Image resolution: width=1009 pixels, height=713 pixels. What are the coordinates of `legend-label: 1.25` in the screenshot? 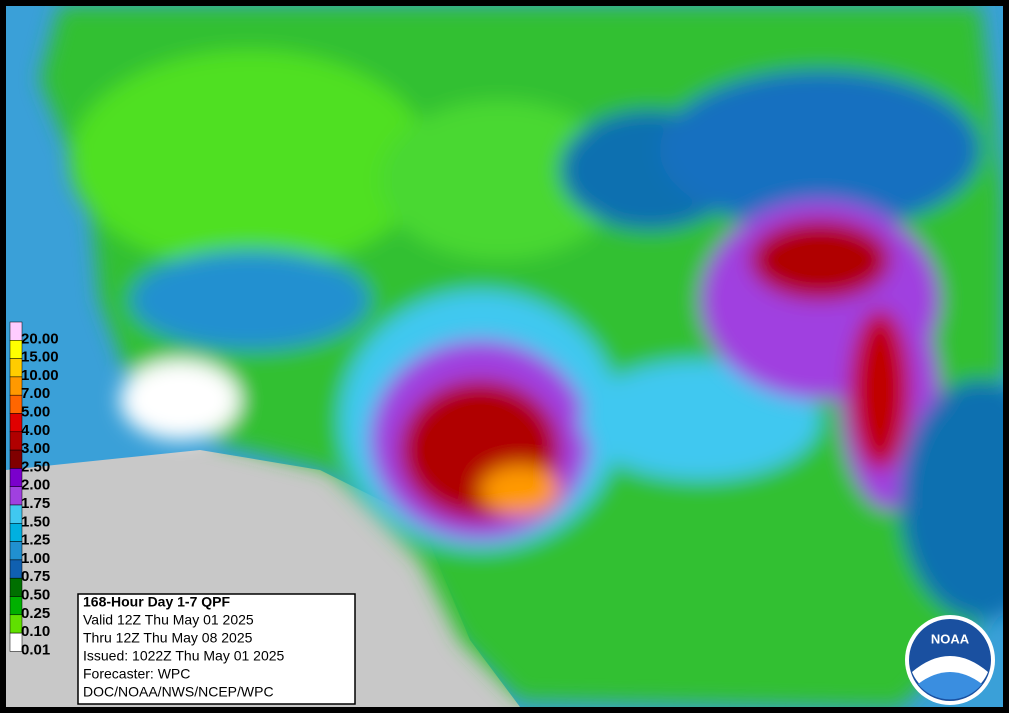 It's located at (35, 540).